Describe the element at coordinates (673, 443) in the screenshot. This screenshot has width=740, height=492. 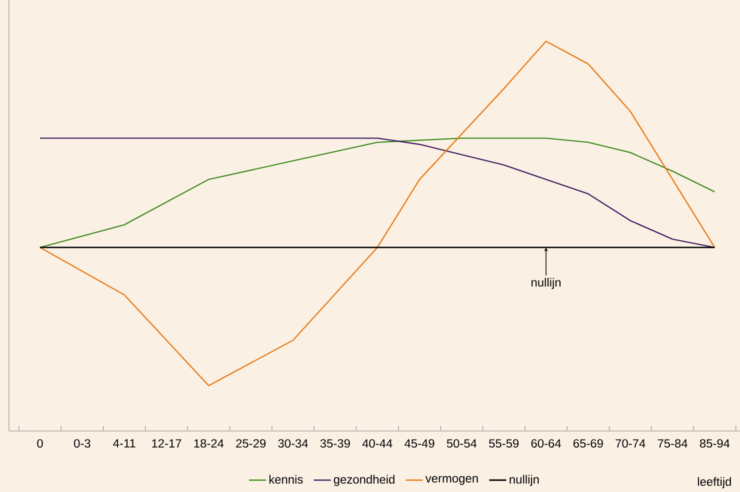
I see `x-tick-label: 75-84` at that location.